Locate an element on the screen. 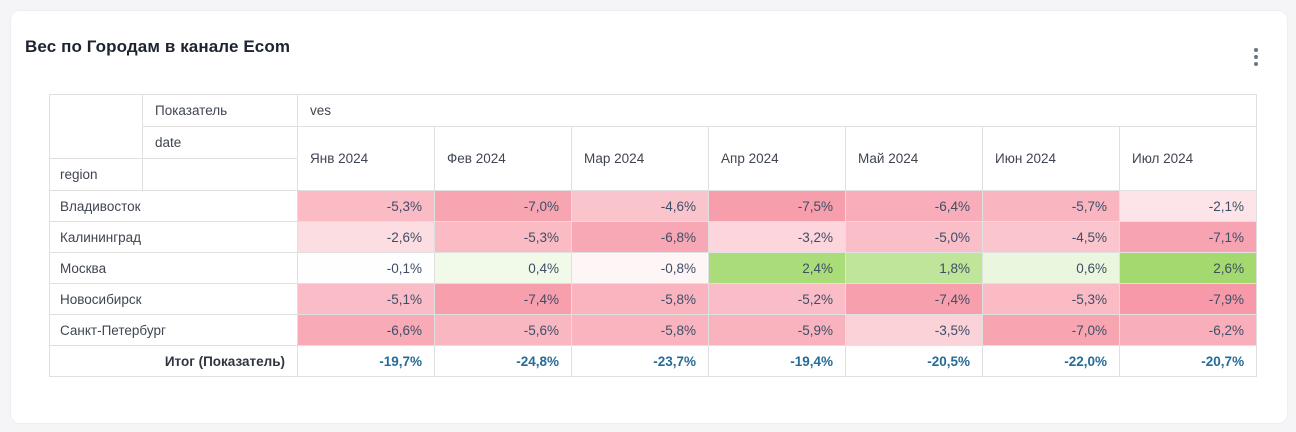  value-cell: -5,1% is located at coordinates (366, 299).